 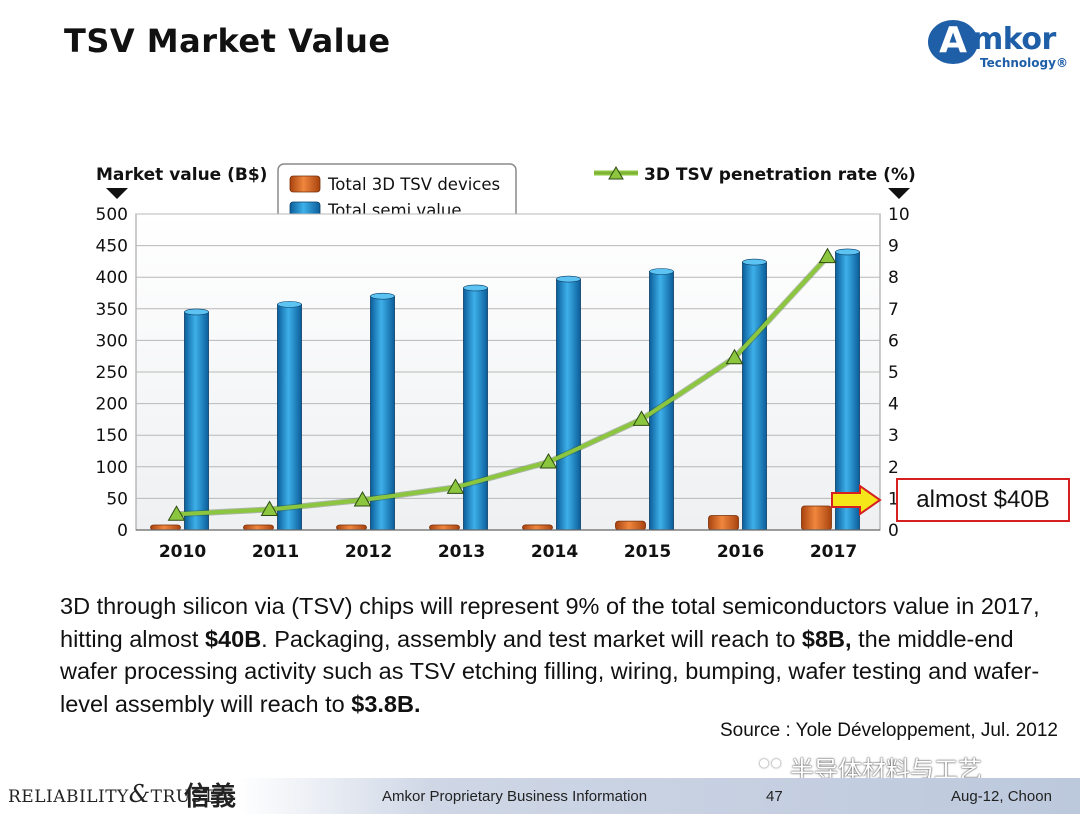 I want to click on wechat-icon: ●●, so click(x=770, y=763).